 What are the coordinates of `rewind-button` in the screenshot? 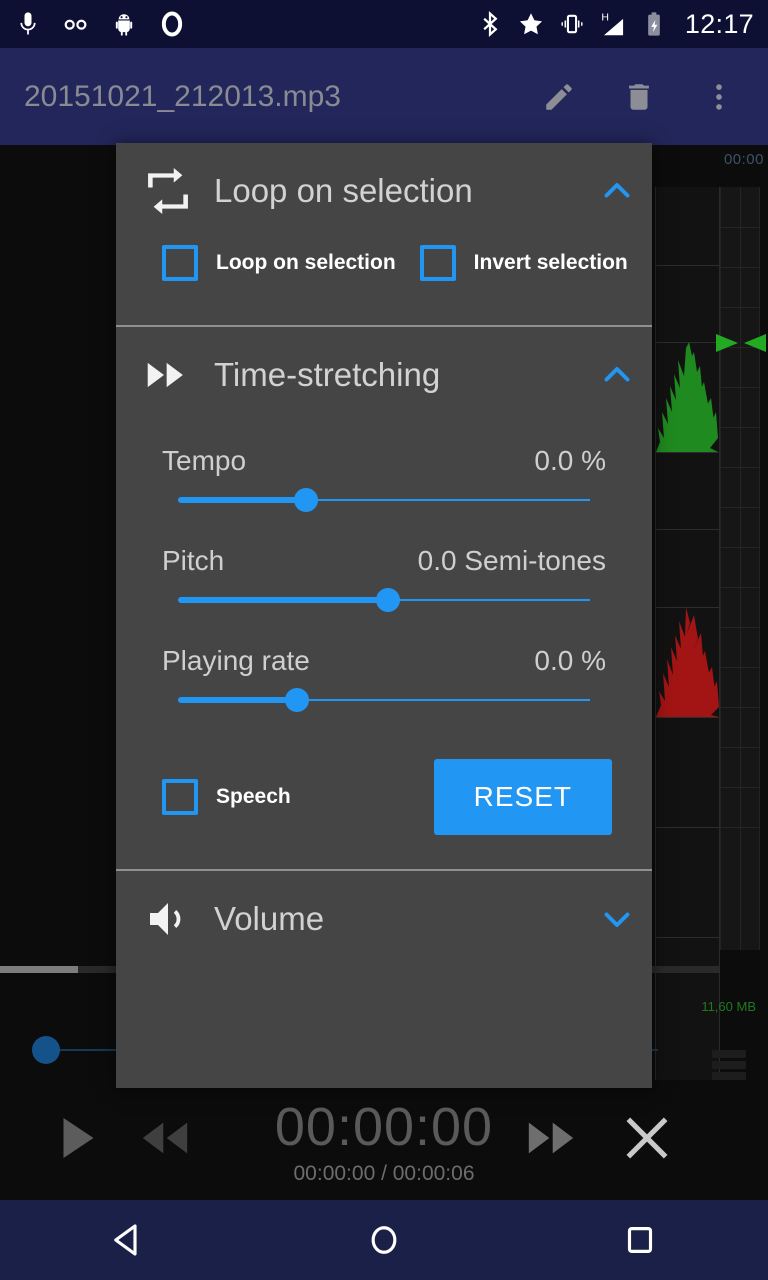 It's located at (165, 1138).